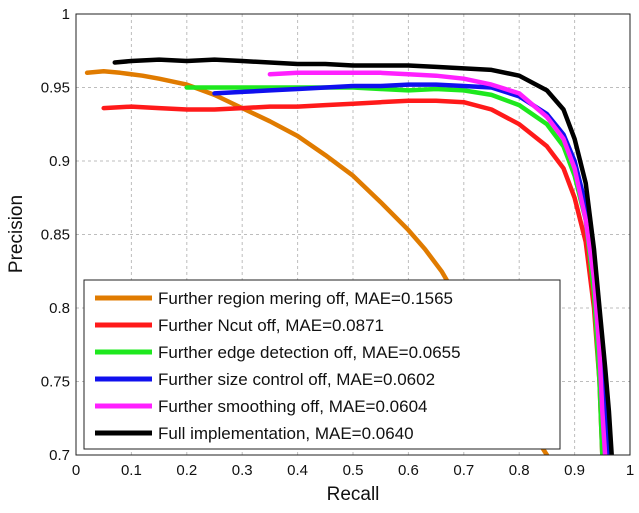 The width and height of the screenshot is (639, 513). Describe the element at coordinates (296, 379) in the screenshot. I see `legend-label-4: Further size control off, MAE=0.0602` at that location.